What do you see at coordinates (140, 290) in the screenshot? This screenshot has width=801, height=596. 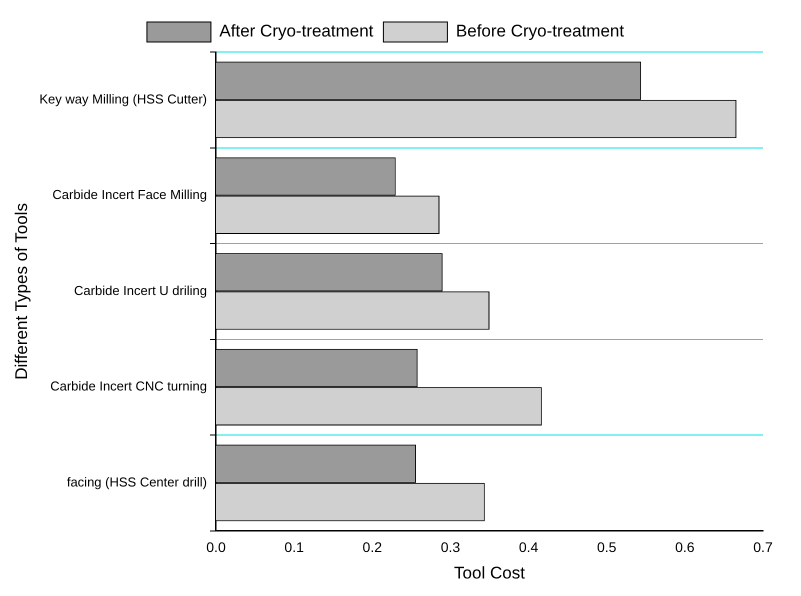 I see `y-tick-label: Carbide Incert U driling` at bounding box center [140, 290].